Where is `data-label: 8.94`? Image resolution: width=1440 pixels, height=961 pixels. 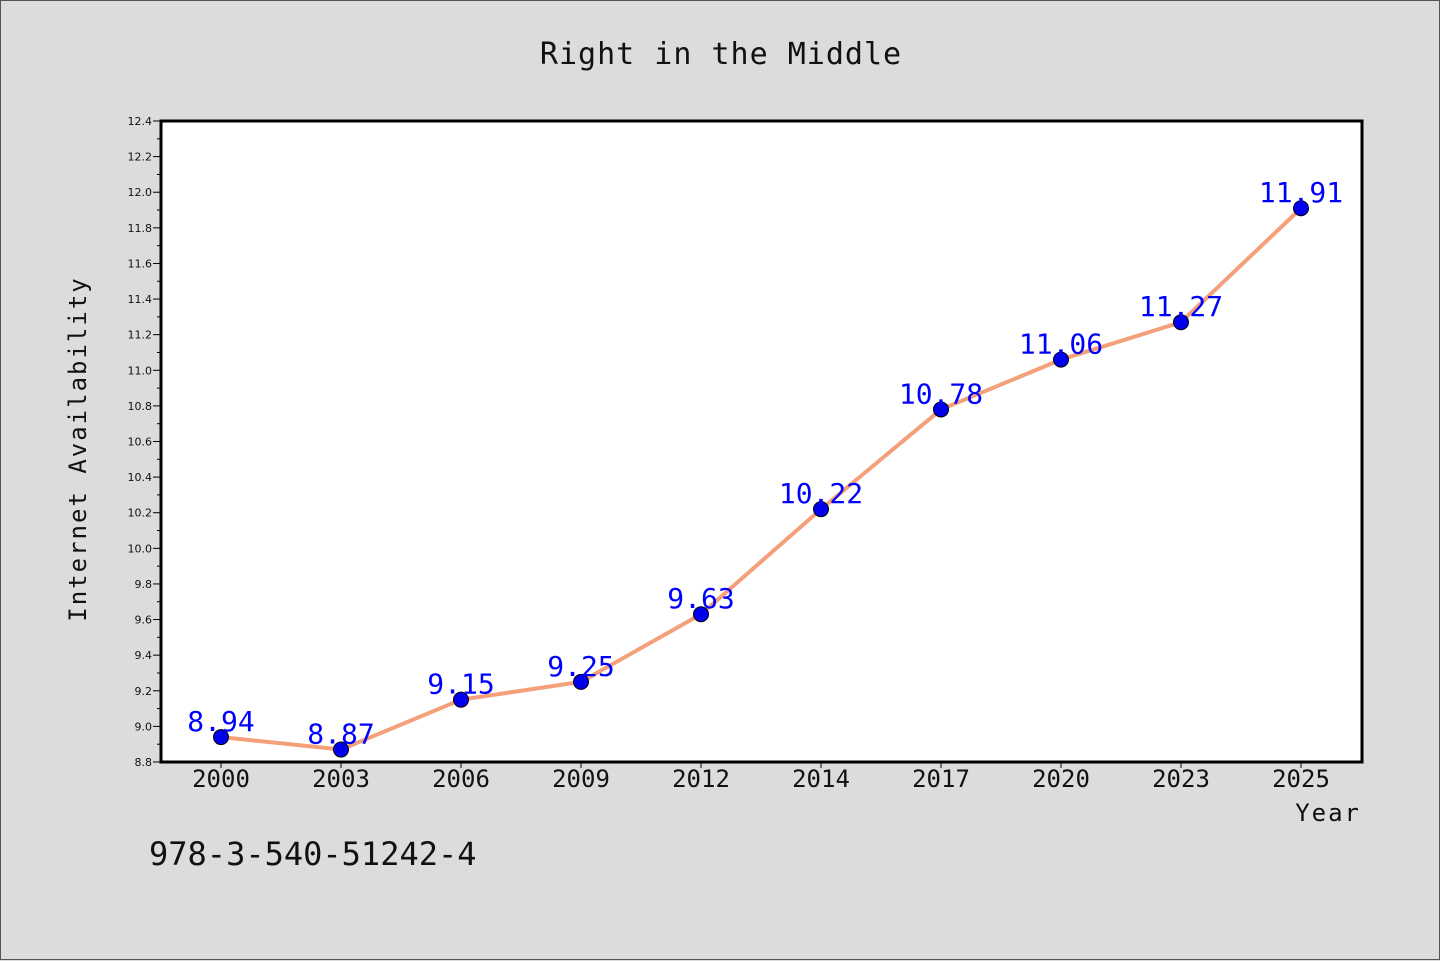 data-label: 8.94 is located at coordinates (220, 721).